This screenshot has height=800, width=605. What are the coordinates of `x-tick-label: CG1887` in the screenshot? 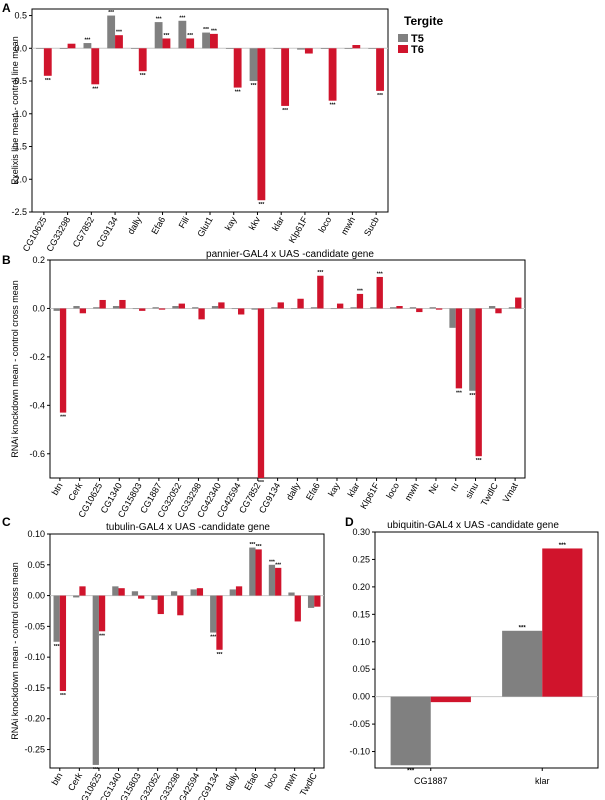 It's located at (431, 781).